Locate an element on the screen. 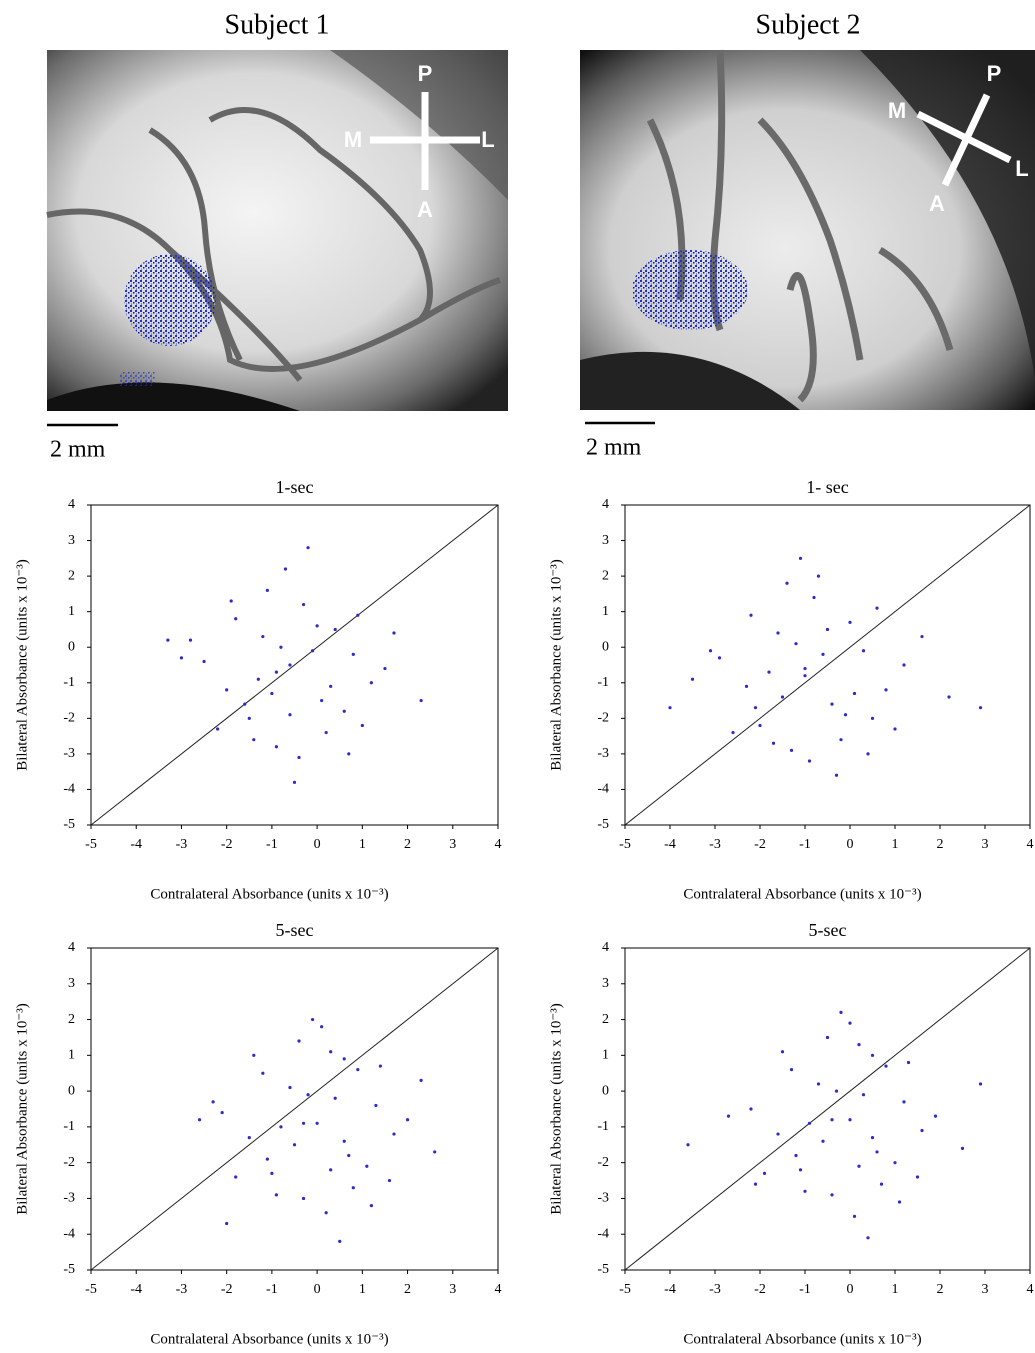  panel-title: Subject 1 is located at coordinates (277, 24).